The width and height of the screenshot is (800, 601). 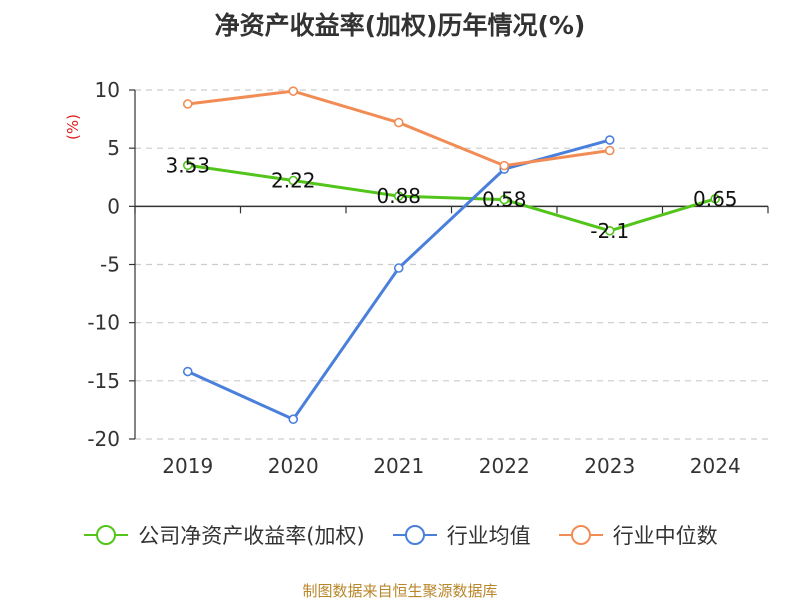 I want to click on data-label: 0.65, so click(x=715, y=199).